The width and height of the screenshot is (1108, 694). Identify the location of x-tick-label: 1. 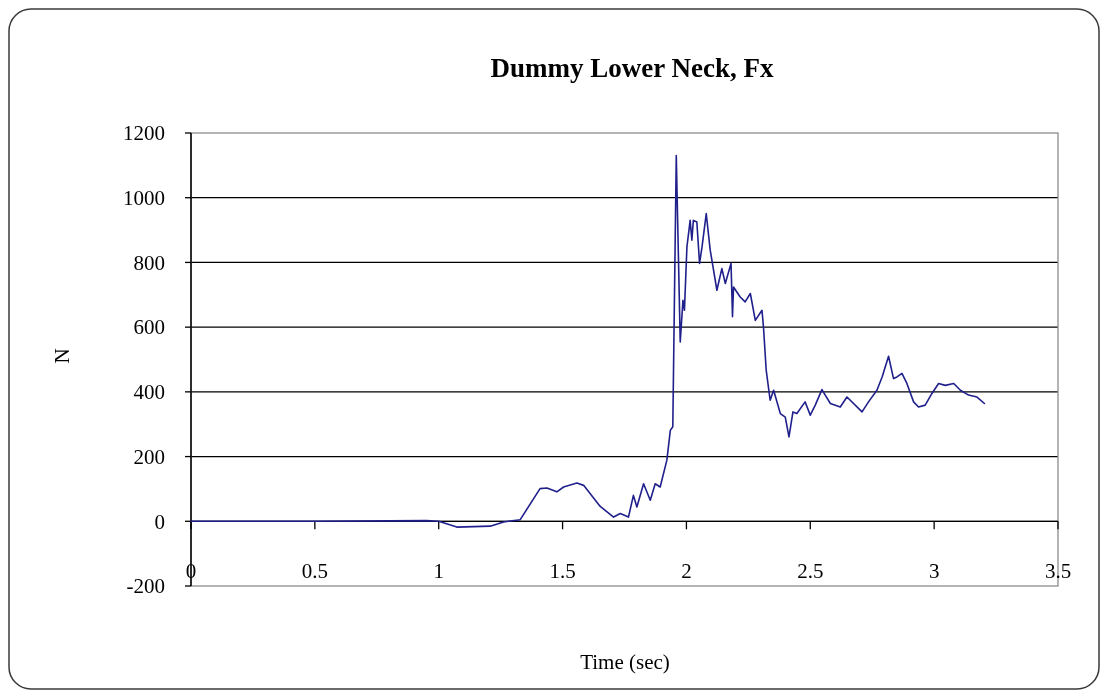
(438, 570).